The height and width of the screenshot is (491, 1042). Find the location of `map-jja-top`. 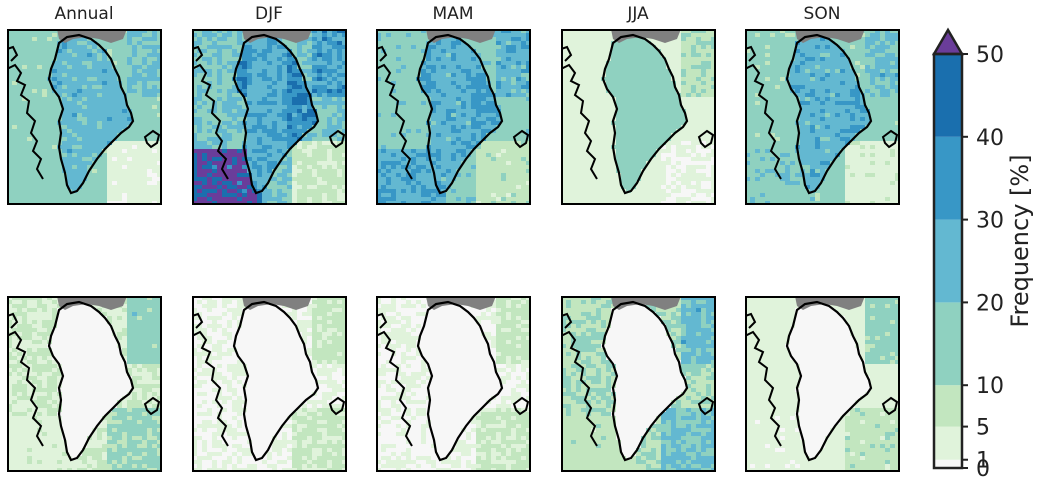

map-jja-top is located at coordinates (638, 117).